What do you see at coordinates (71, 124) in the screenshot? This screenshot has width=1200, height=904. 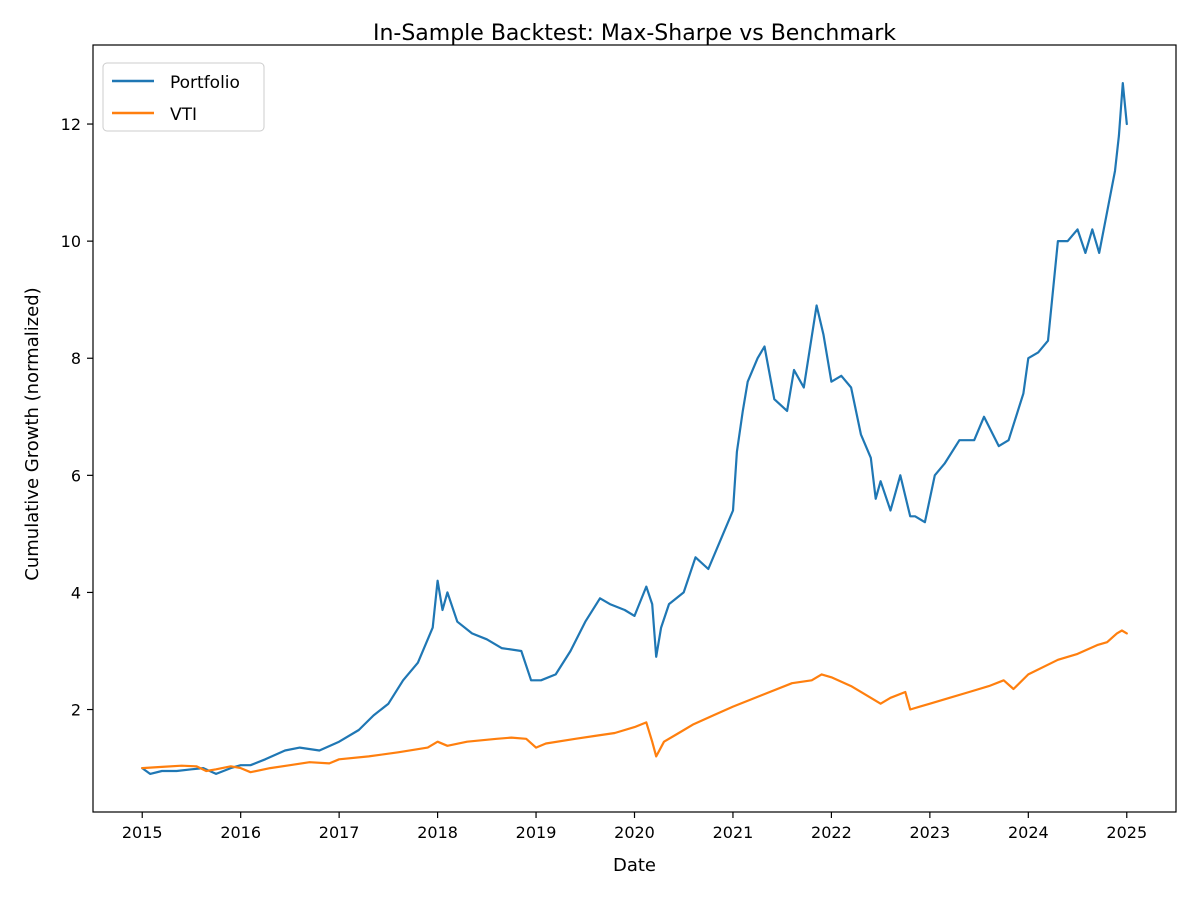 I see `y-tick-label: 12` at bounding box center [71, 124].